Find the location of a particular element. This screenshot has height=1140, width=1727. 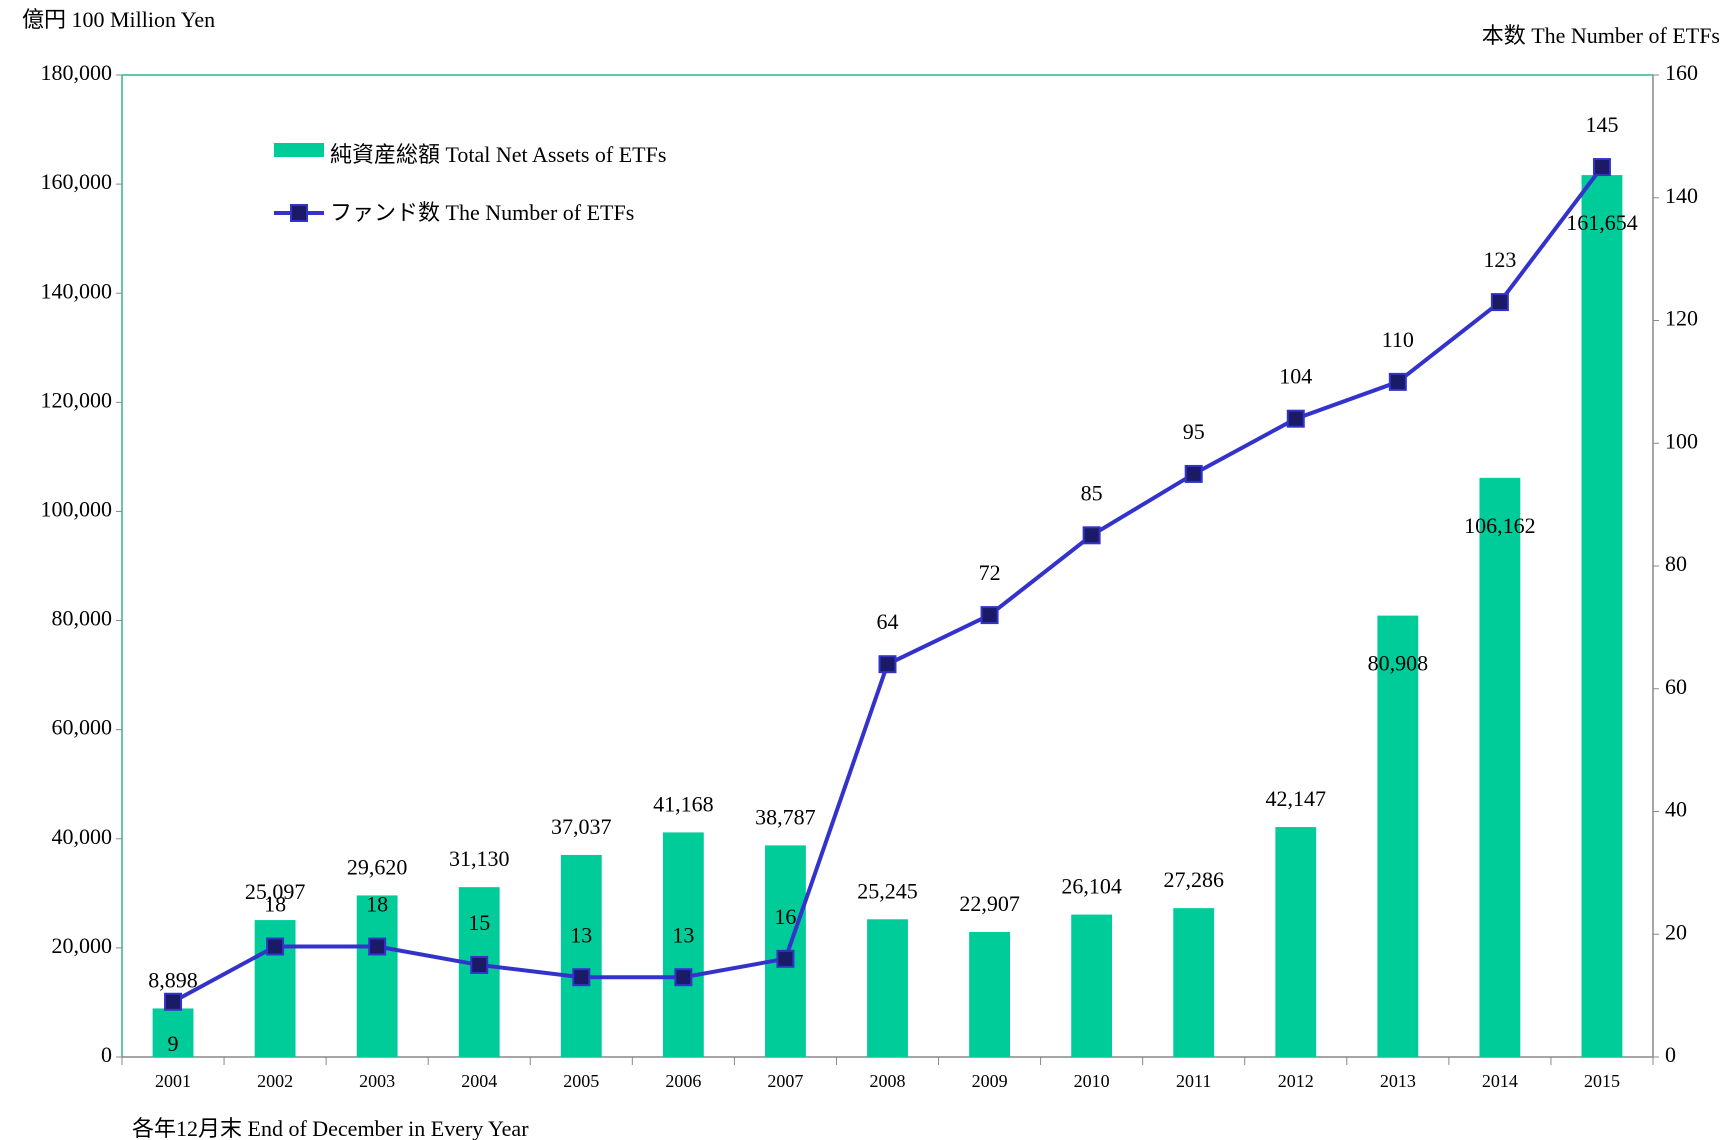

x-tick-label: 2009 is located at coordinates (990, 1081).